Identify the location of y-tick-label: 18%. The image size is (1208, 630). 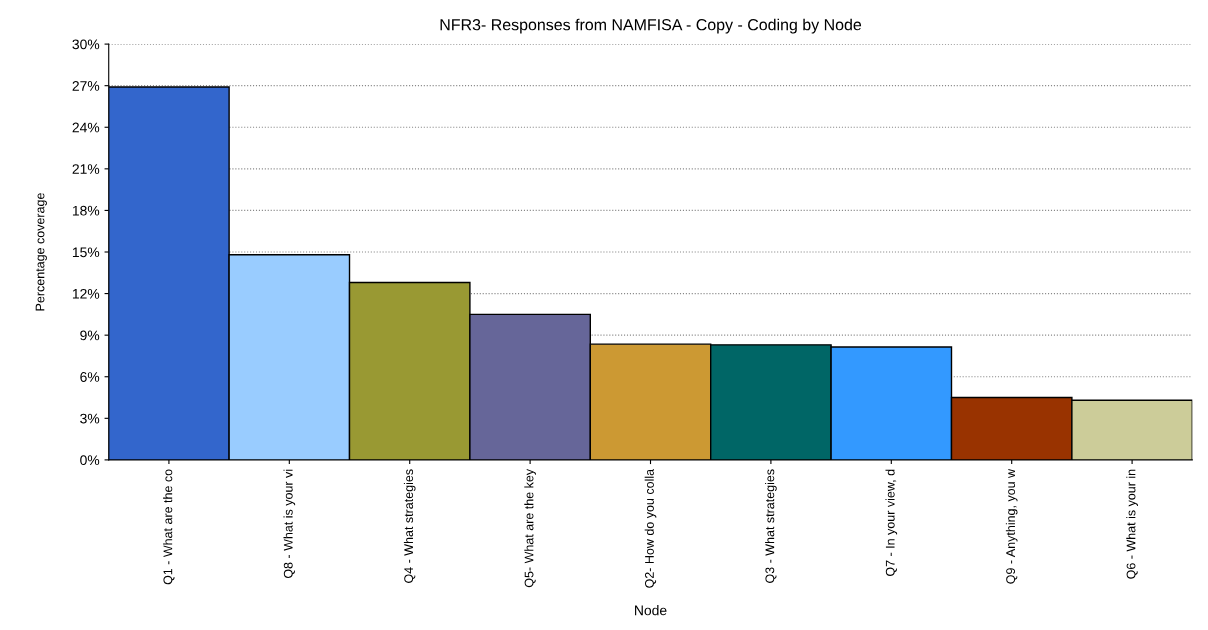
(86, 210).